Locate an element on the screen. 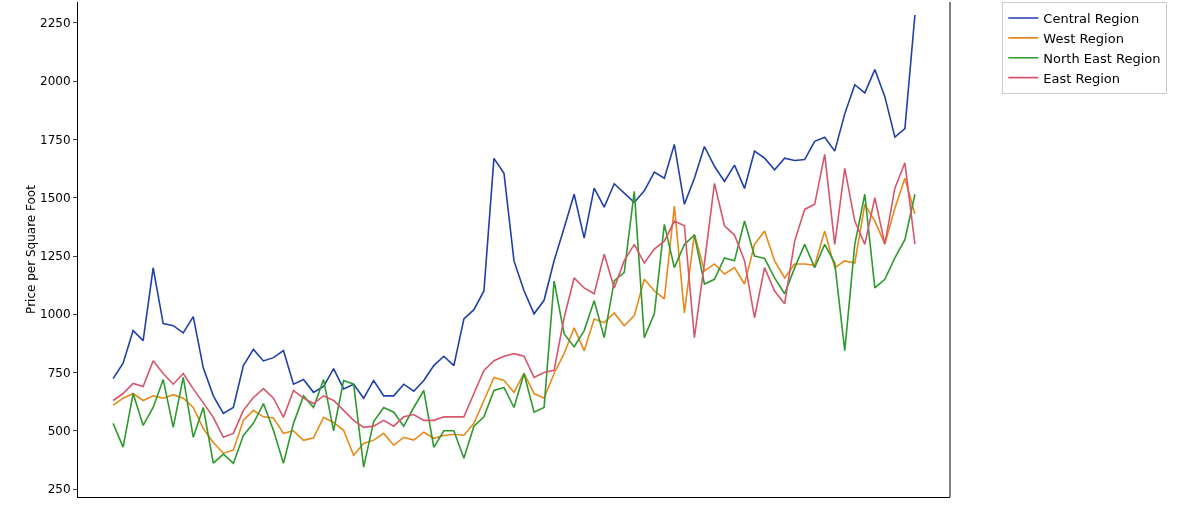 This screenshot has width=1187, height=506. y-tick-label: 2000 is located at coordinates (55, 81).